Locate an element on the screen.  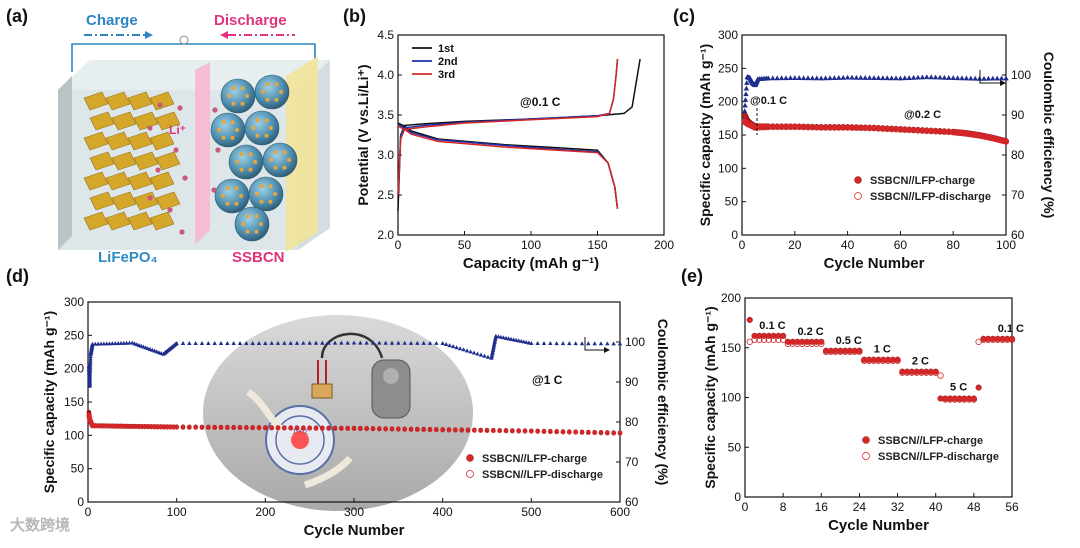
y2-tick-label: 90 is located at coordinates (1018, 115).